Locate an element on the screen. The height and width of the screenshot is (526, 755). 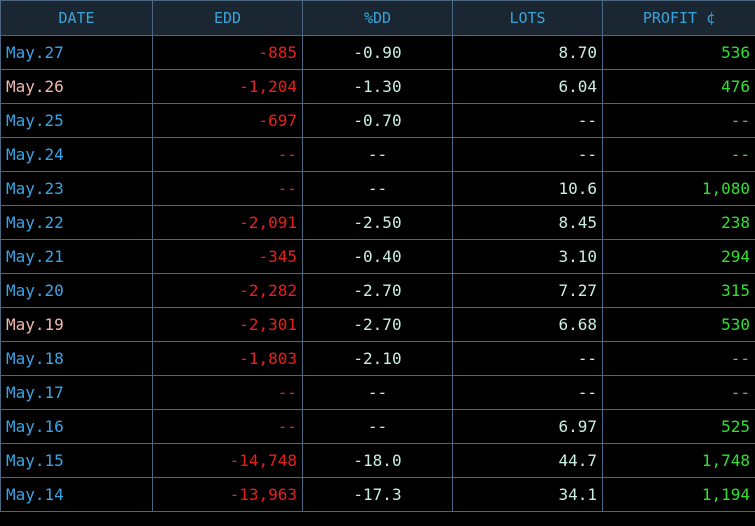
date-cell: May.17 is located at coordinates (76, 392).